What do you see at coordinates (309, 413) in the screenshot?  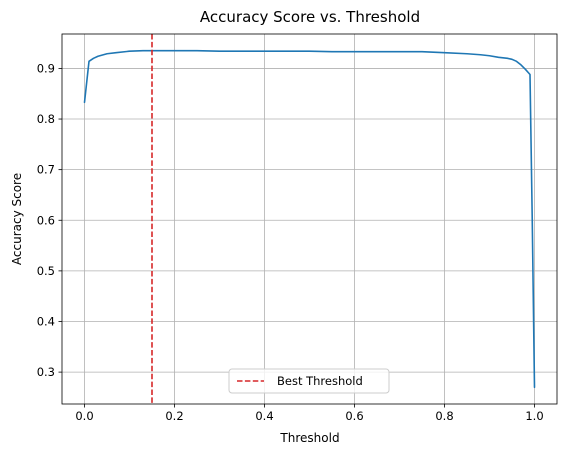 I see `x-axis-ticks: 0.0 0.2 0.4 0.6 0.8 1.0` at bounding box center [309, 413].